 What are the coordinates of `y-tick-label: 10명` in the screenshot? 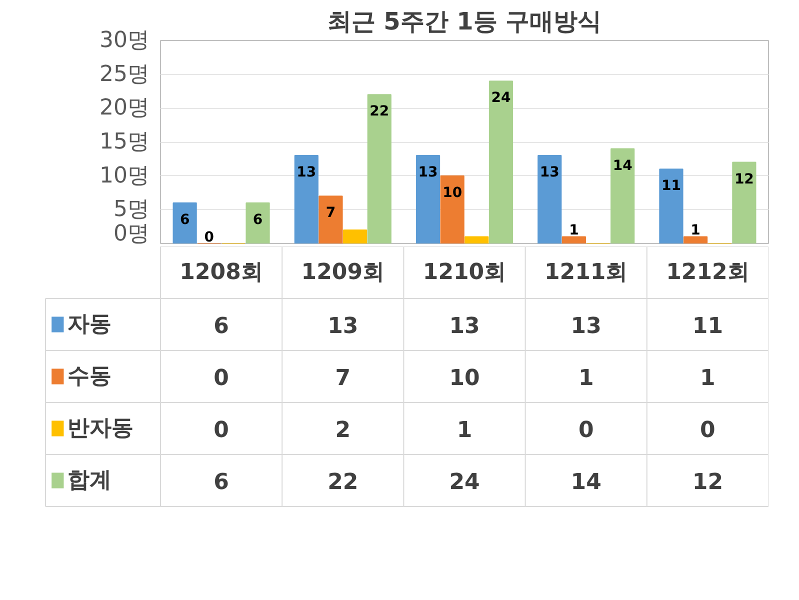 It's located at (125, 175).